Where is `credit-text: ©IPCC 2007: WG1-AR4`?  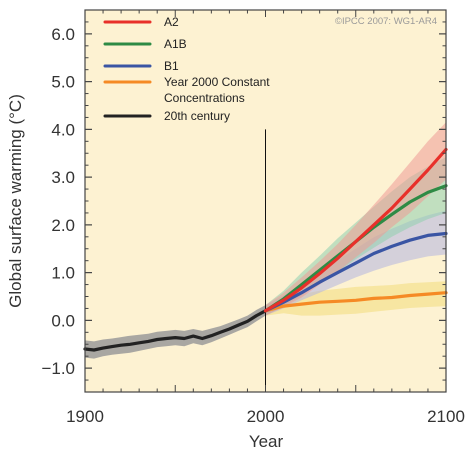
credit-text: ©IPCC 2007: WG1-AR4 is located at coordinates (386, 21).